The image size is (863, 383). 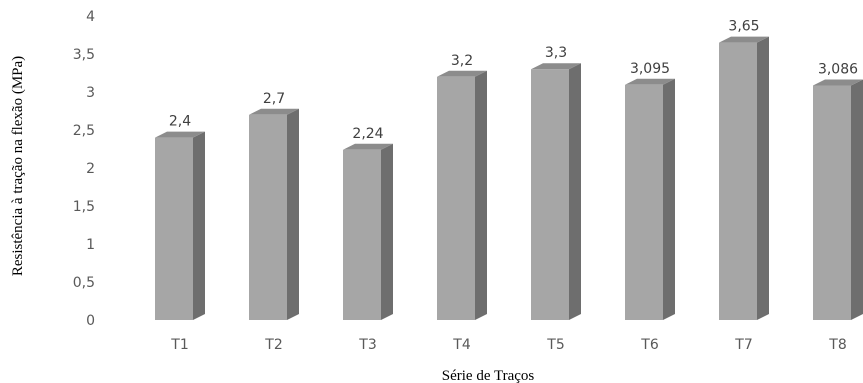 What do you see at coordinates (84, 207) in the screenshot?
I see `y-tick-label: 1,5` at bounding box center [84, 207].